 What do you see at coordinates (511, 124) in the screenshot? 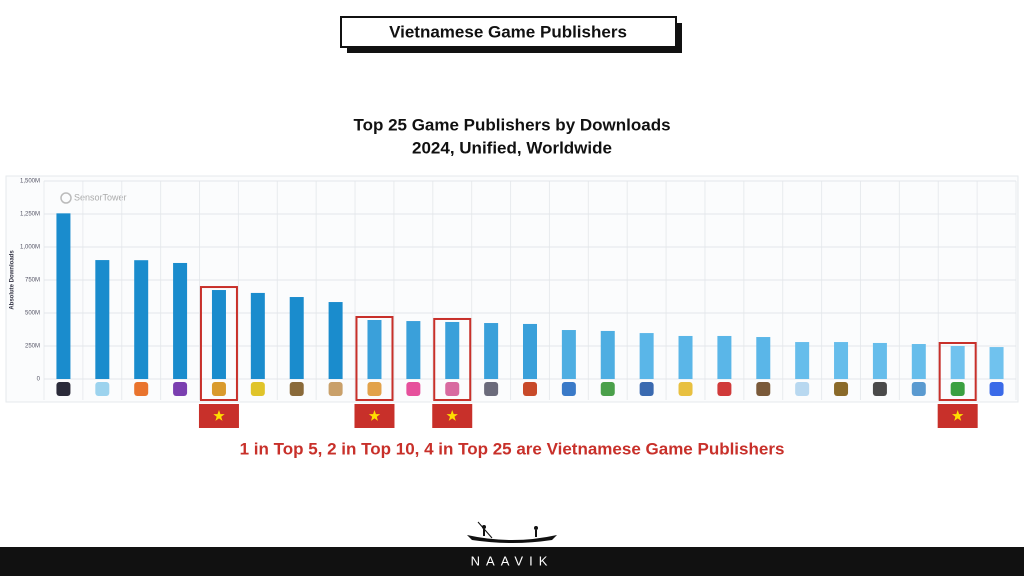
I see `chart-title: Top 25 Game Publishers by Downloads` at bounding box center [511, 124].